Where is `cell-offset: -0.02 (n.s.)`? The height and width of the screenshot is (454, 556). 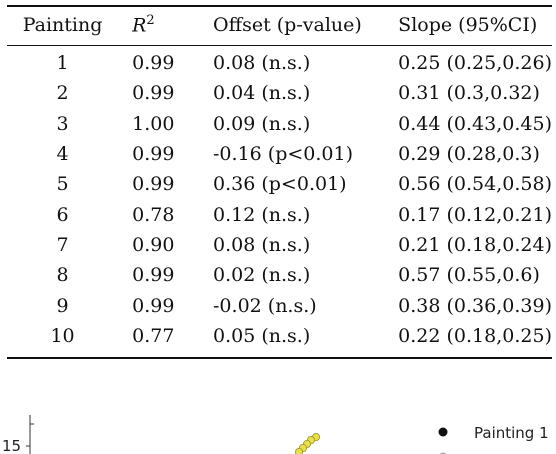
cell-offset: -0.02 (n.s.) is located at coordinates (265, 305).